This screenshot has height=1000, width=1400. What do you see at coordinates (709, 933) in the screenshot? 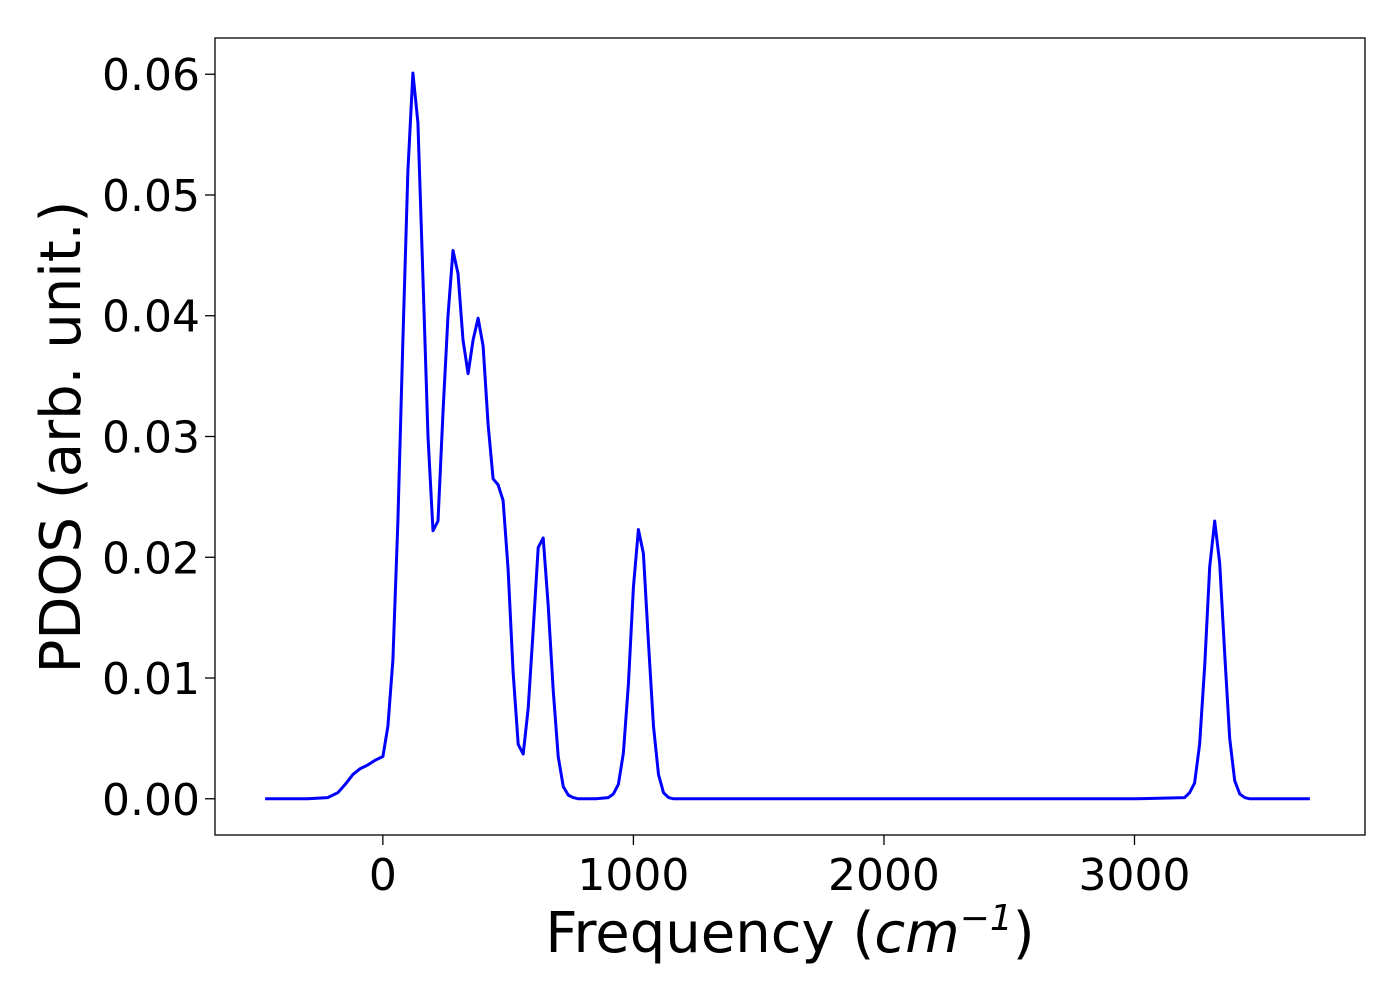
I see `x-axis-label-main: Frequency (` at bounding box center [709, 933].